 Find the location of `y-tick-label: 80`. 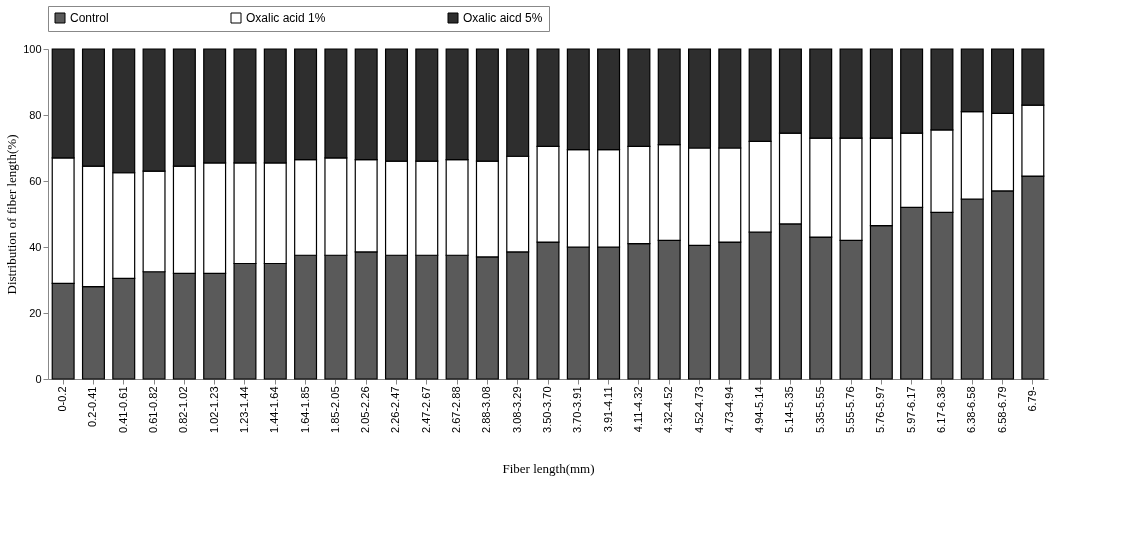

y-tick-label: 80 is located at coordinates (35, 114).